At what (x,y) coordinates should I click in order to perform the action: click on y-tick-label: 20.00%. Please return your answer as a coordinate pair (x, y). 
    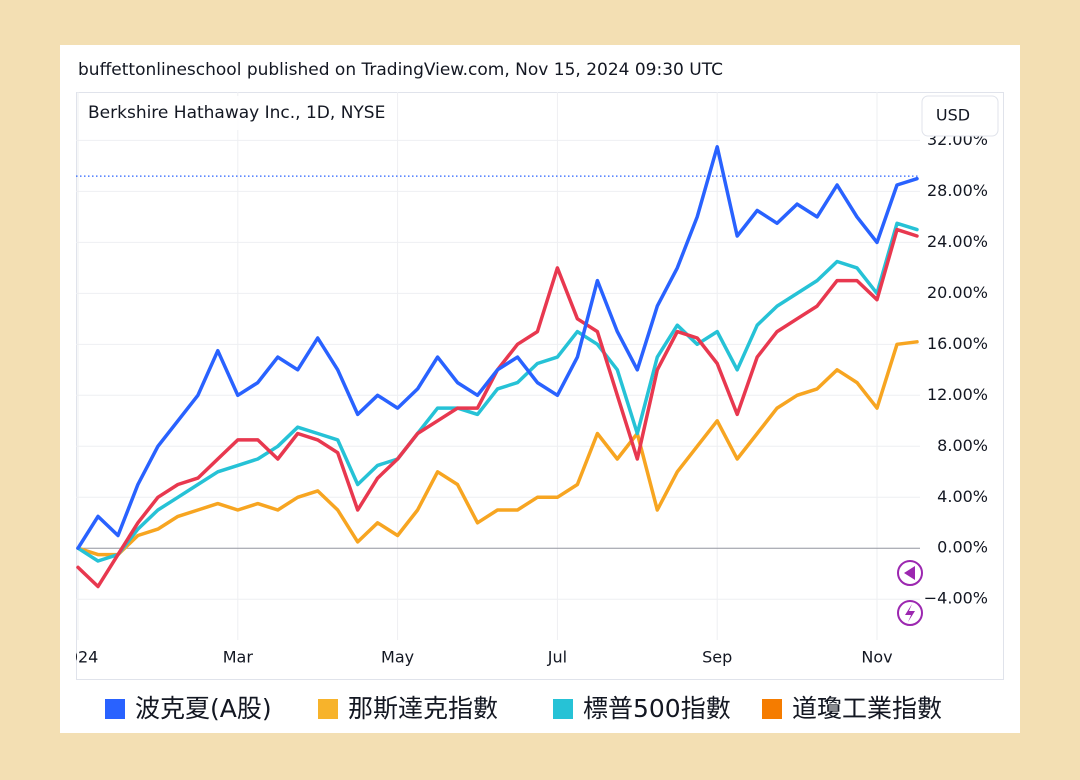
    Looking at the image, I should click on (957, 292).